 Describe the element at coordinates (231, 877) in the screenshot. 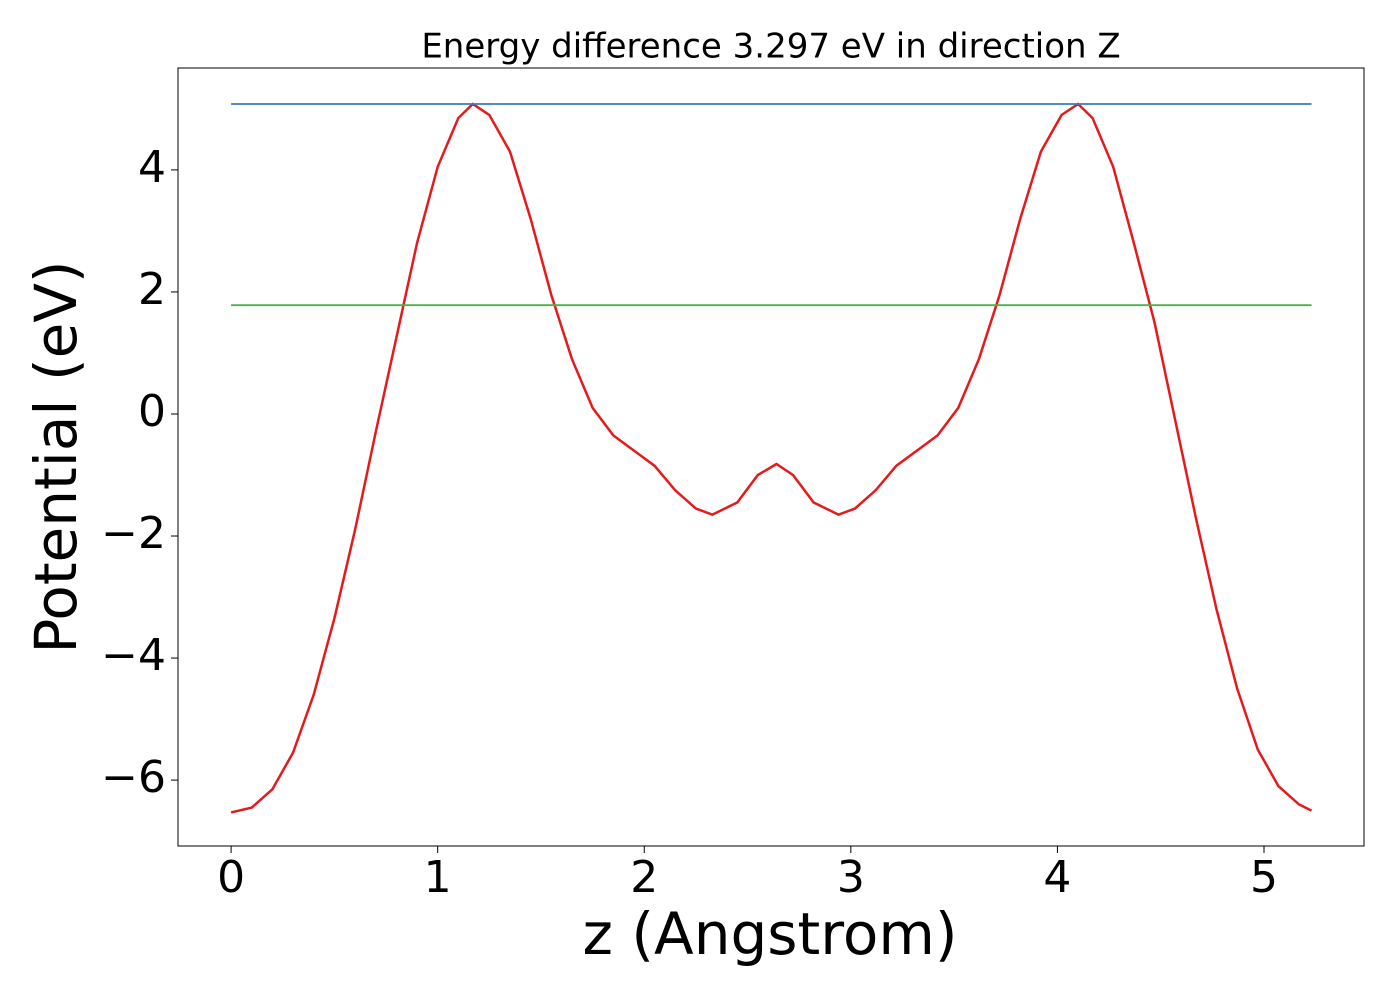

I see `x-tick-label: 0` at that location.